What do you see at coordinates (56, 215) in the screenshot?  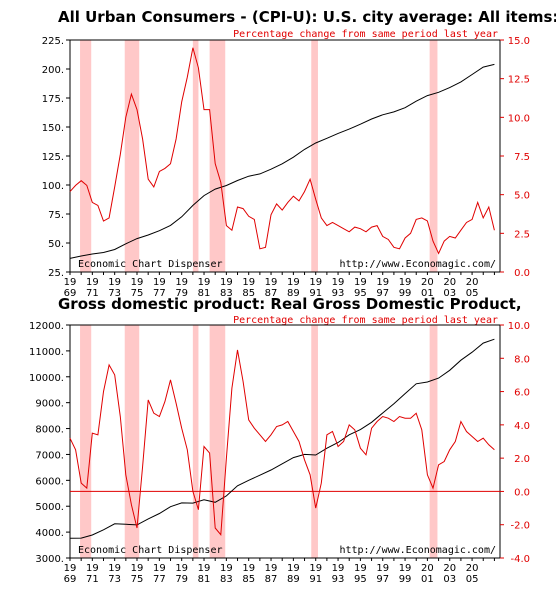 I see `y-tick-label: 75.` at bounding box center [56, 215].